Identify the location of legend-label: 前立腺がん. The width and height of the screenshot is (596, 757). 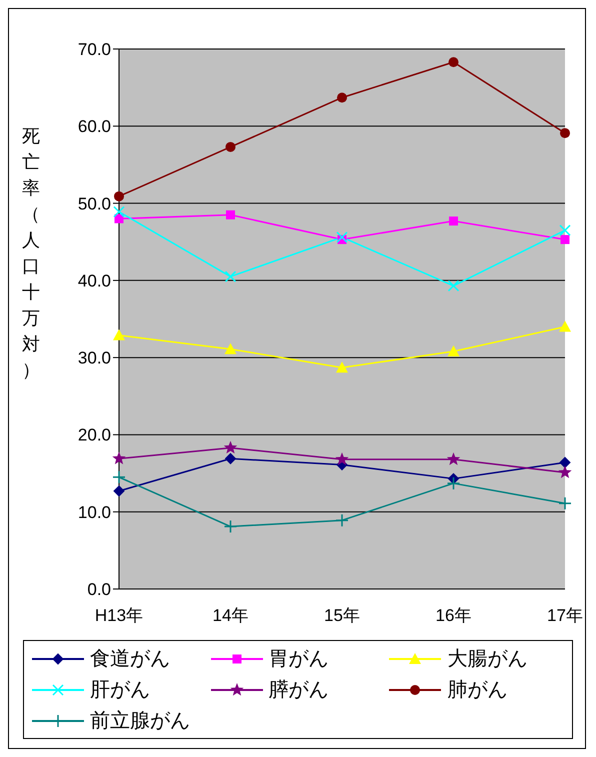
(140, 721).